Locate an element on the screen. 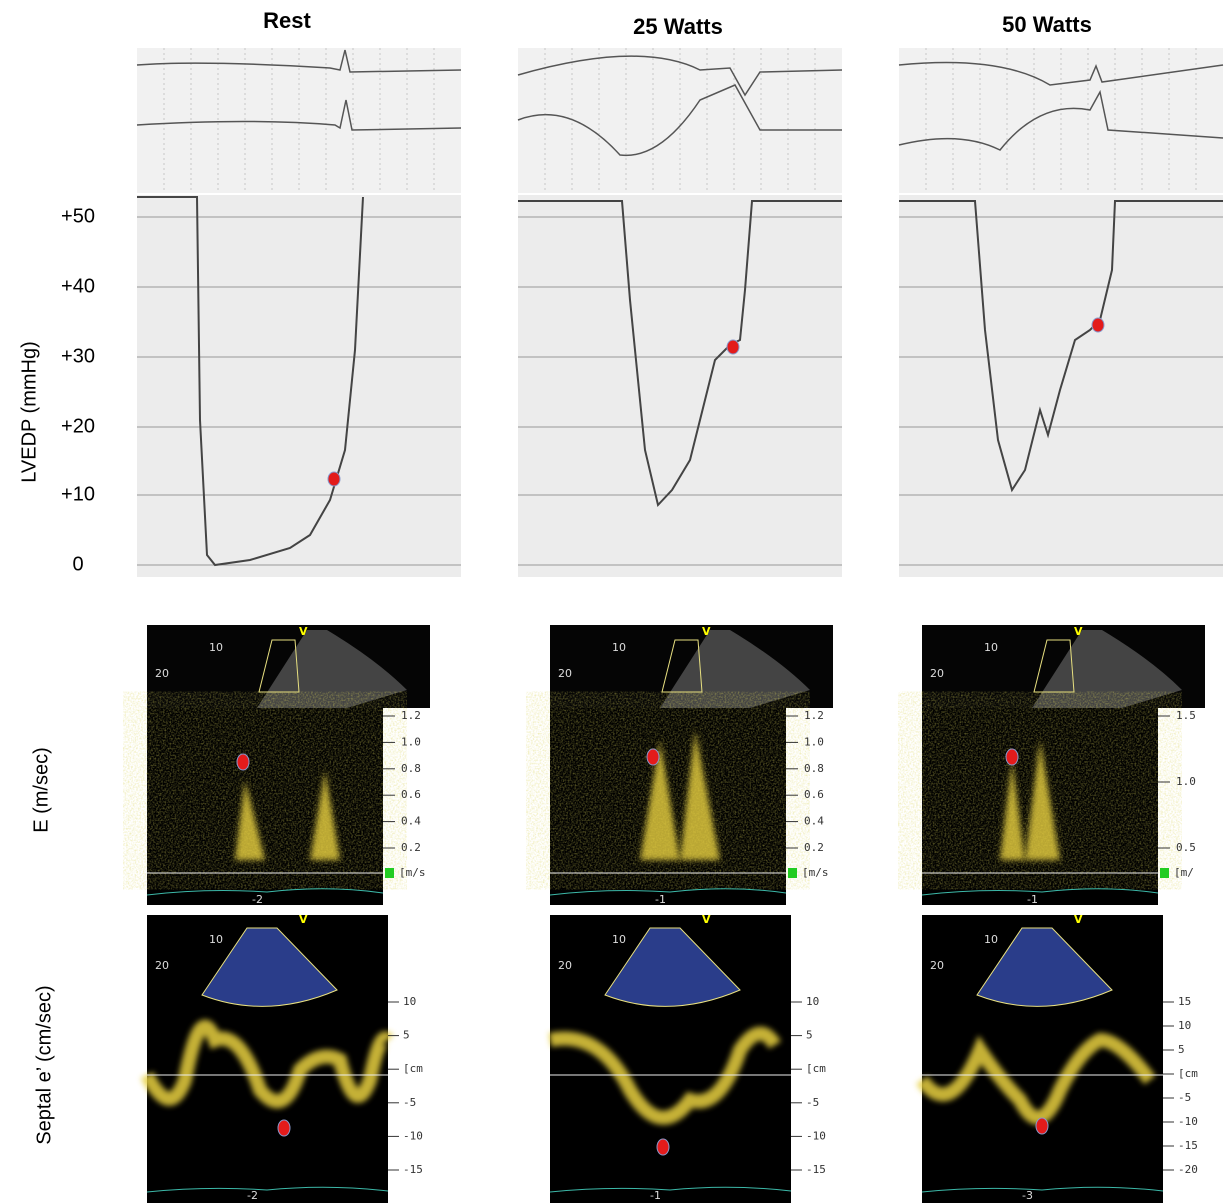 This screenshot has height=1203, width=1227. pressure-panel is located at coordinates (299, 386).